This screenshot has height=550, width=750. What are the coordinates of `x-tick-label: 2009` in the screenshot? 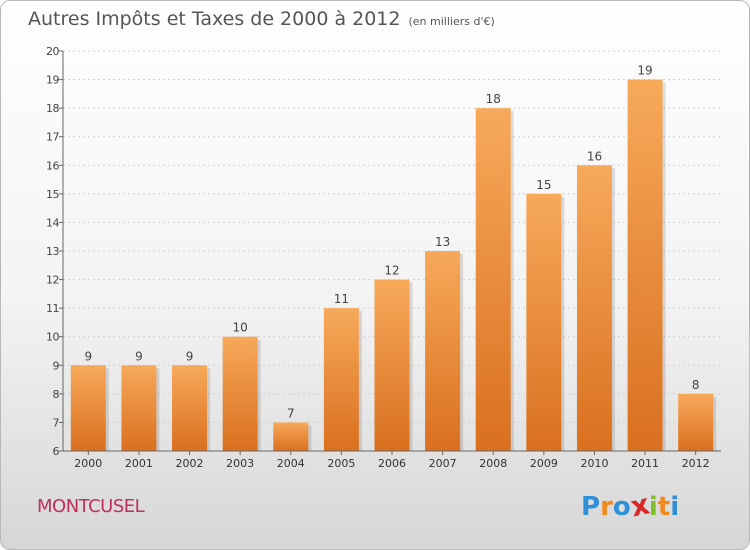 It's located at (544, 463).